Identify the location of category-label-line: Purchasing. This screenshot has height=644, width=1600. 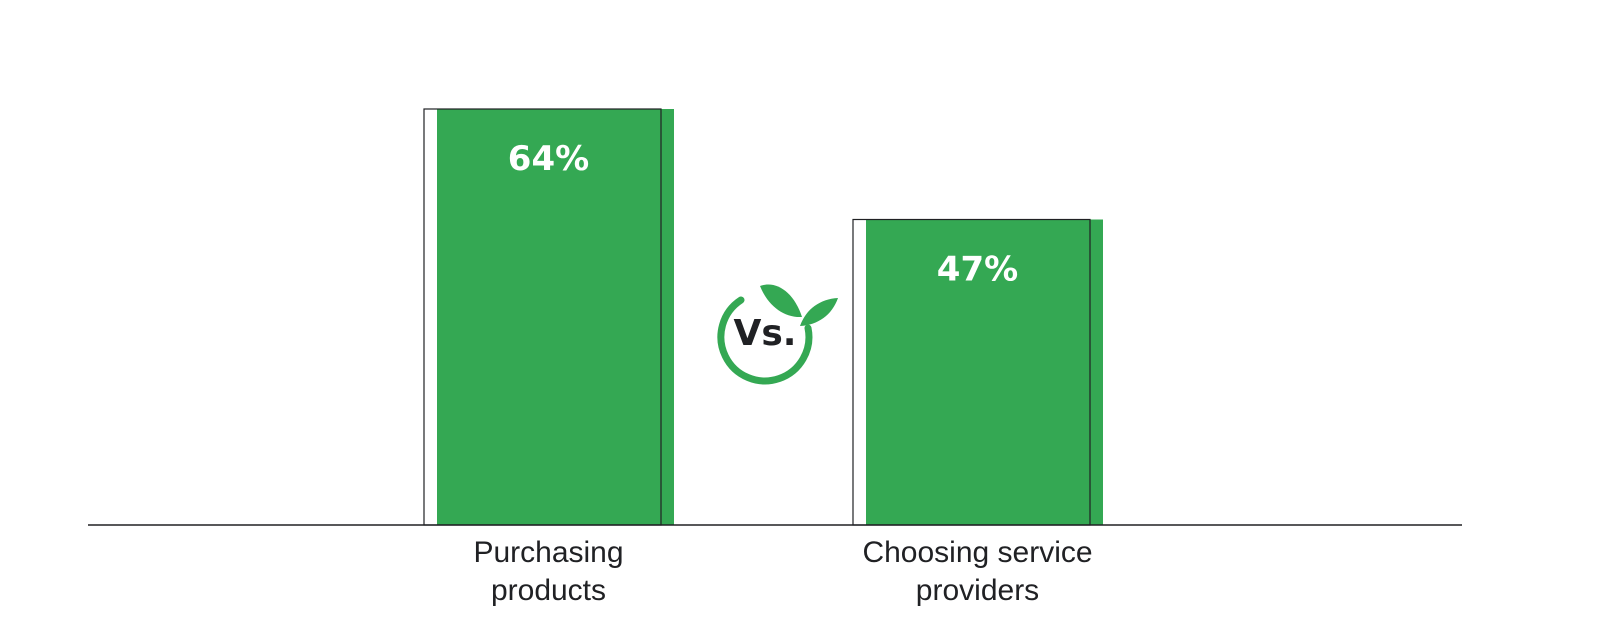
(548, 552).